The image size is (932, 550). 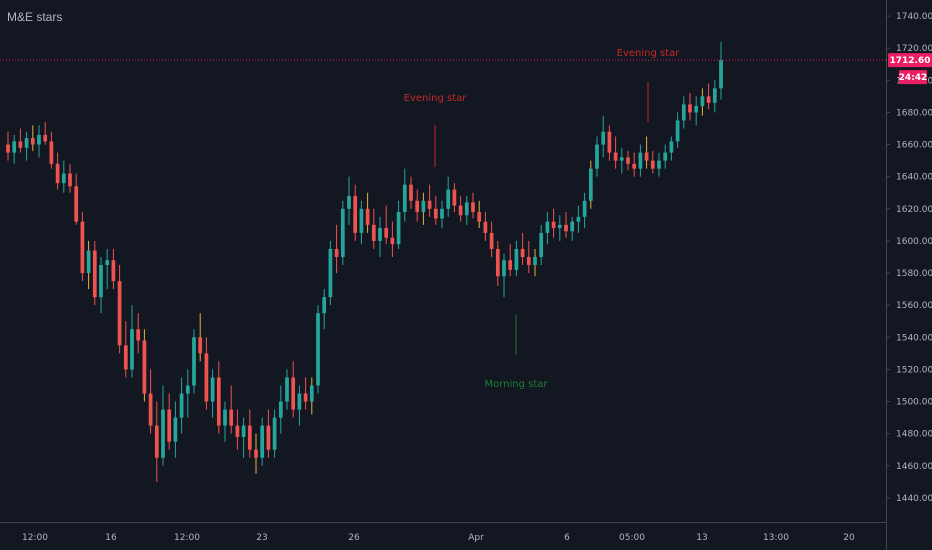 I want to click on last-price-label: 1712.60, so click(x=910, y=61).